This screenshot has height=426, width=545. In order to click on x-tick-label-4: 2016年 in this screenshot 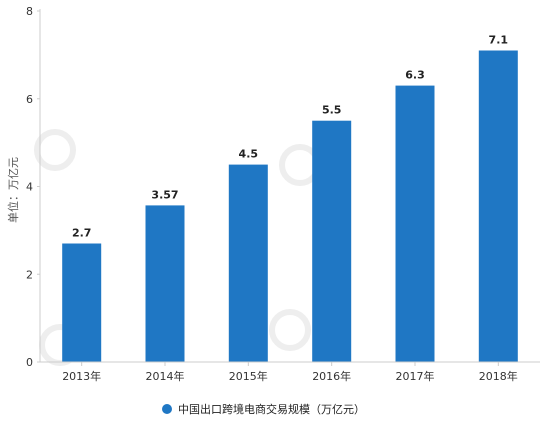, I will do `click(331, 376)`.